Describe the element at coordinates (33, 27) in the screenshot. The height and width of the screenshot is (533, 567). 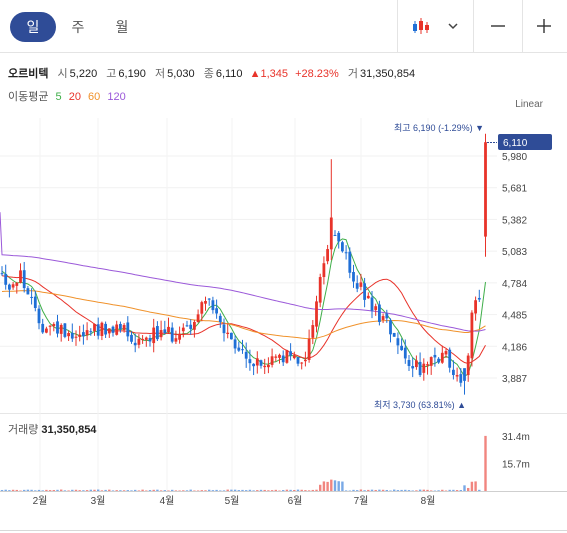
I see `tab-daily: 일` at that location.